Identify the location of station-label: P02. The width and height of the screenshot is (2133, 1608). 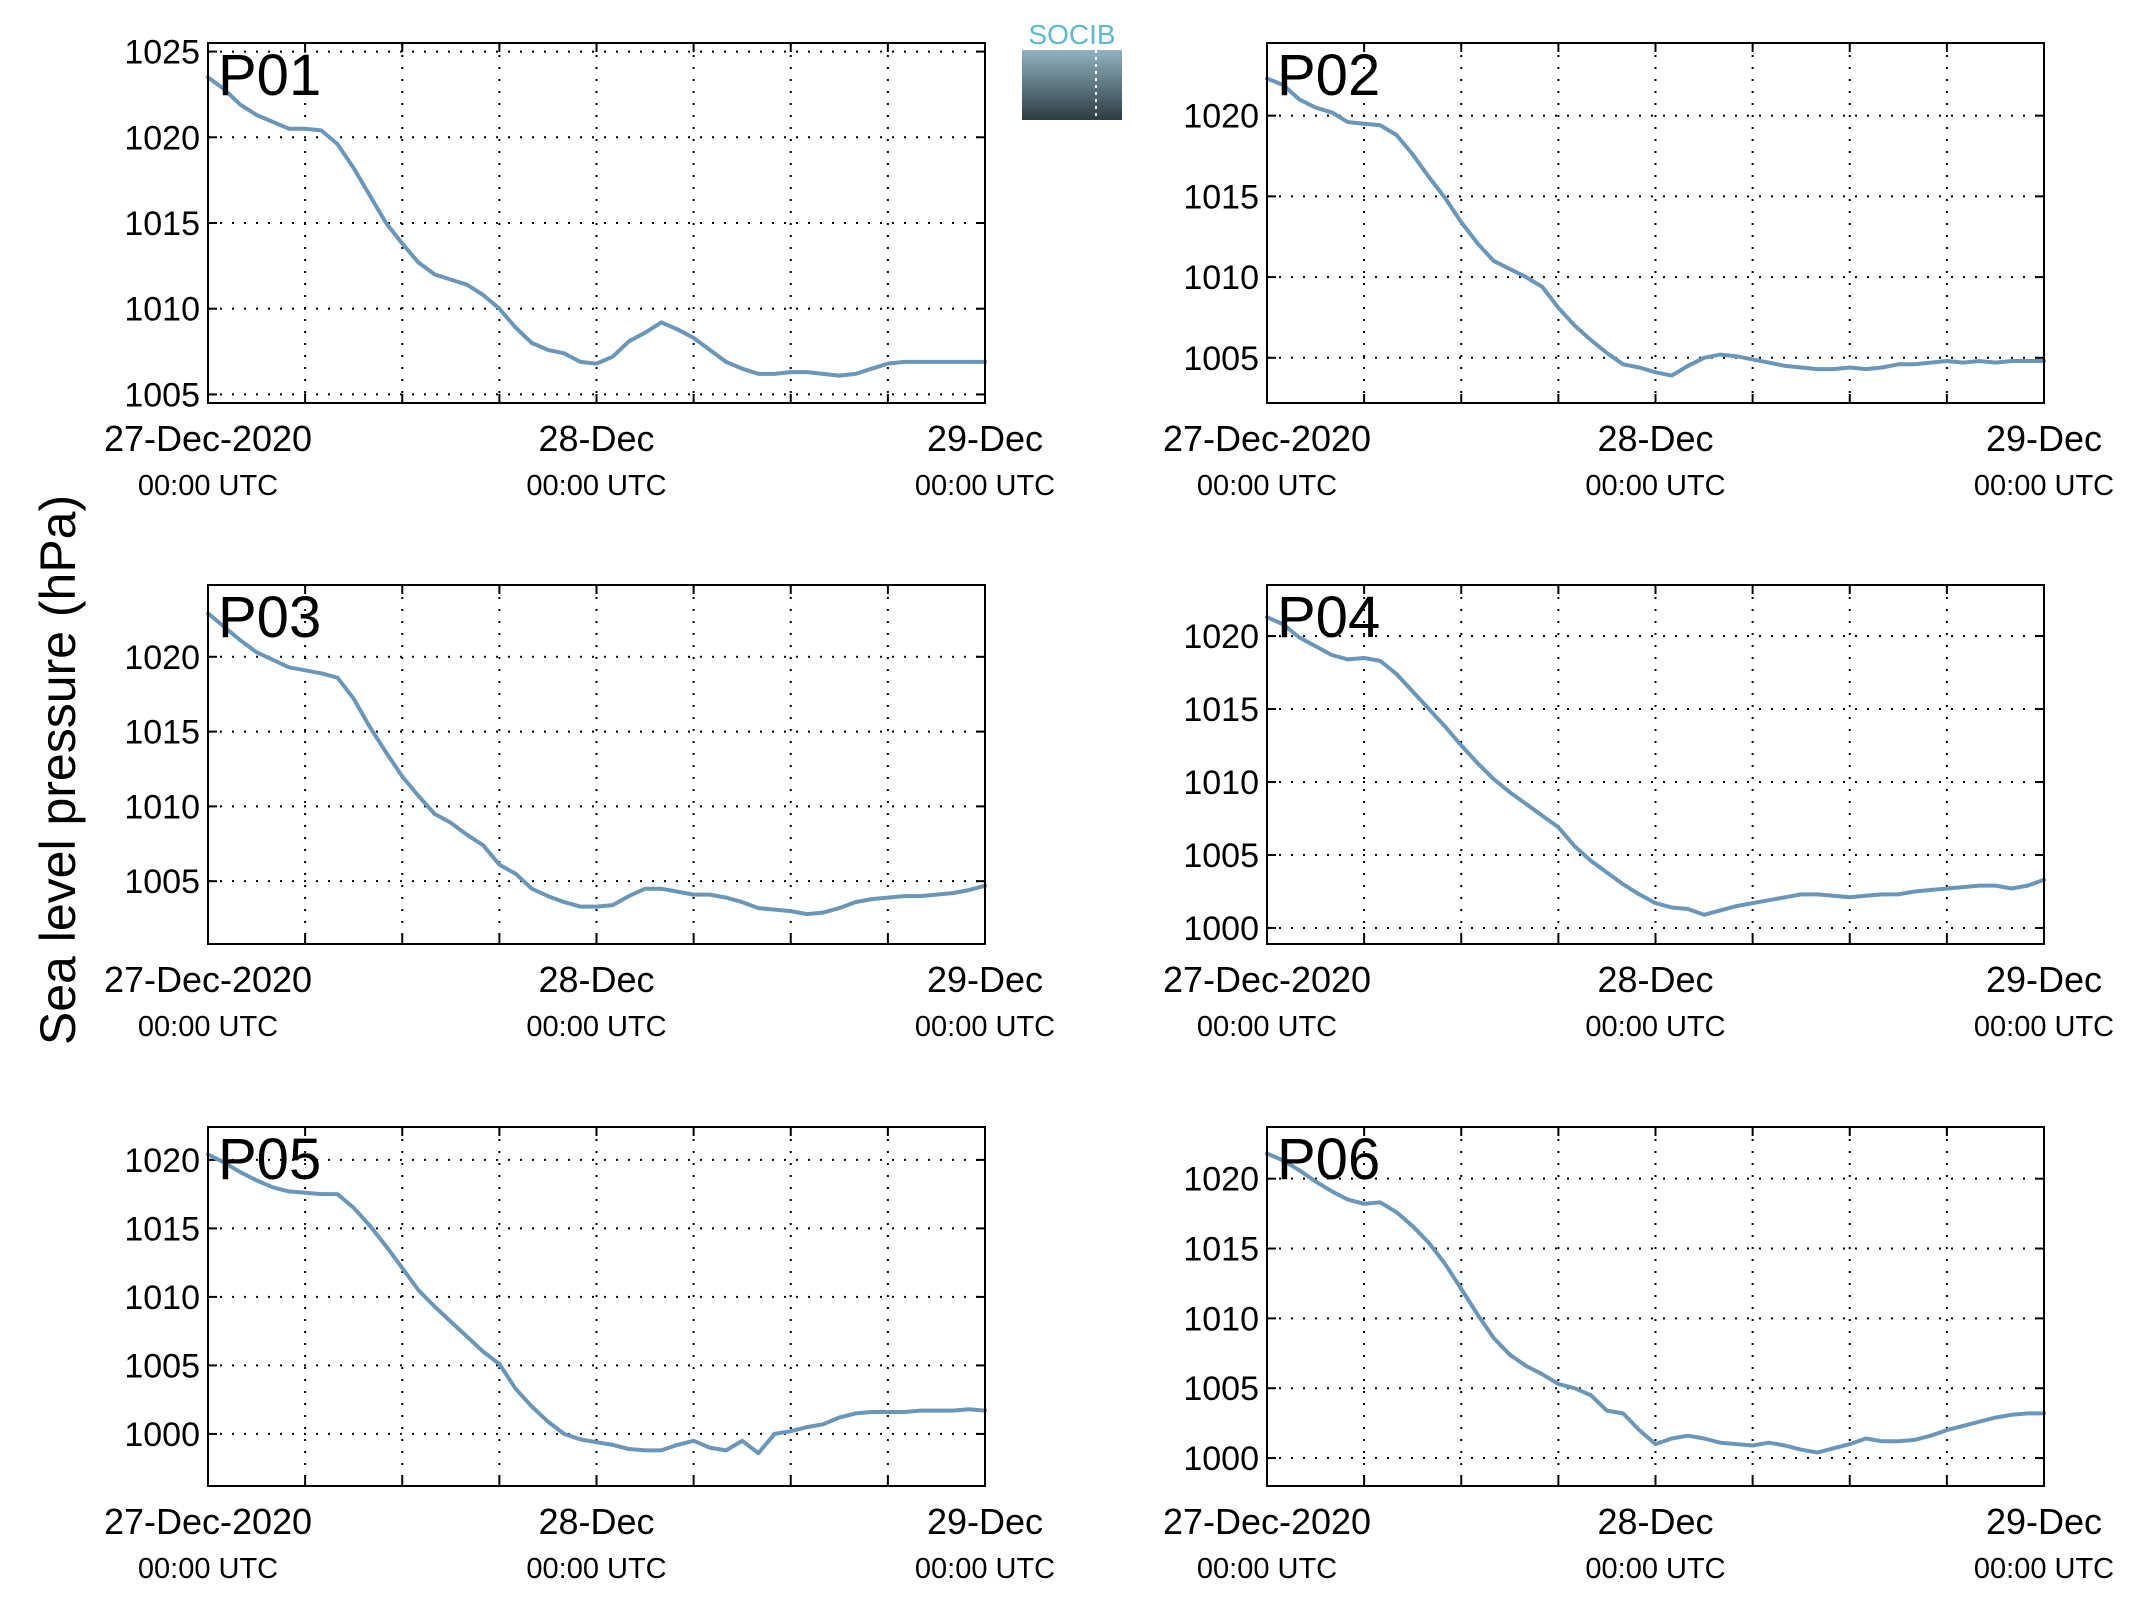
(1328, 75).